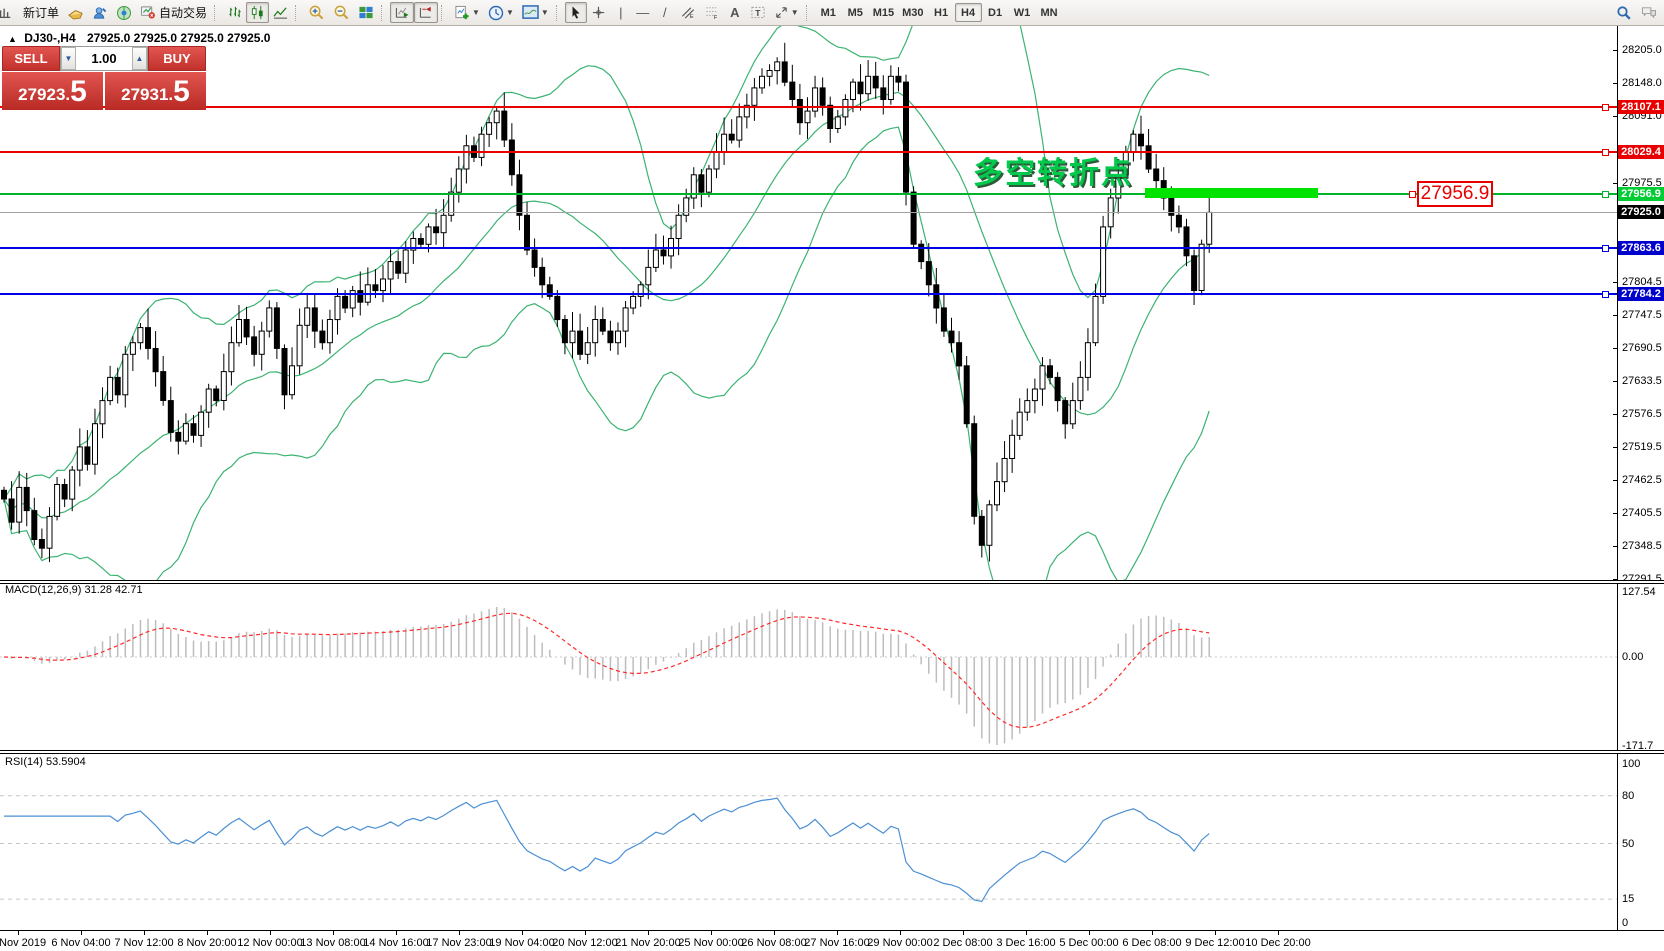  Describe the element at coordinates (786, 12) in the screenshot. I see `arrows-icon: ▼` at that location.